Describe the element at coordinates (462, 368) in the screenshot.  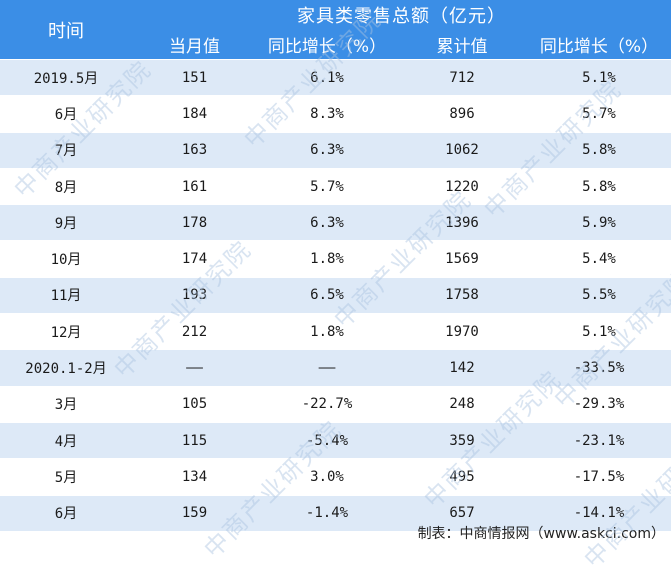
I see `row-value-cell: 142` at that location.